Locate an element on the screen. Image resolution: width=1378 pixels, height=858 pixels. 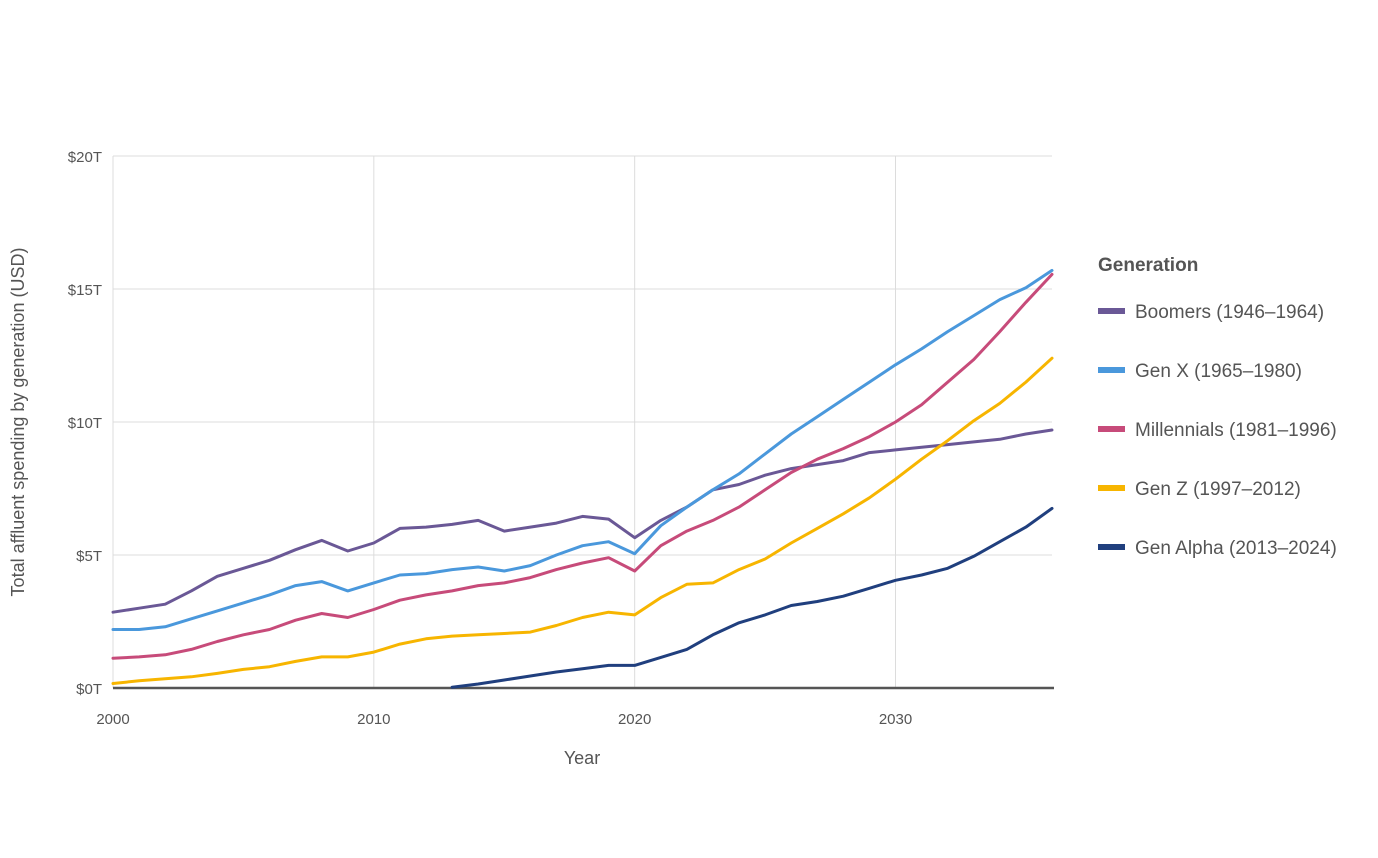
y-tick-label: $5T is located at coordinates (89, 556).